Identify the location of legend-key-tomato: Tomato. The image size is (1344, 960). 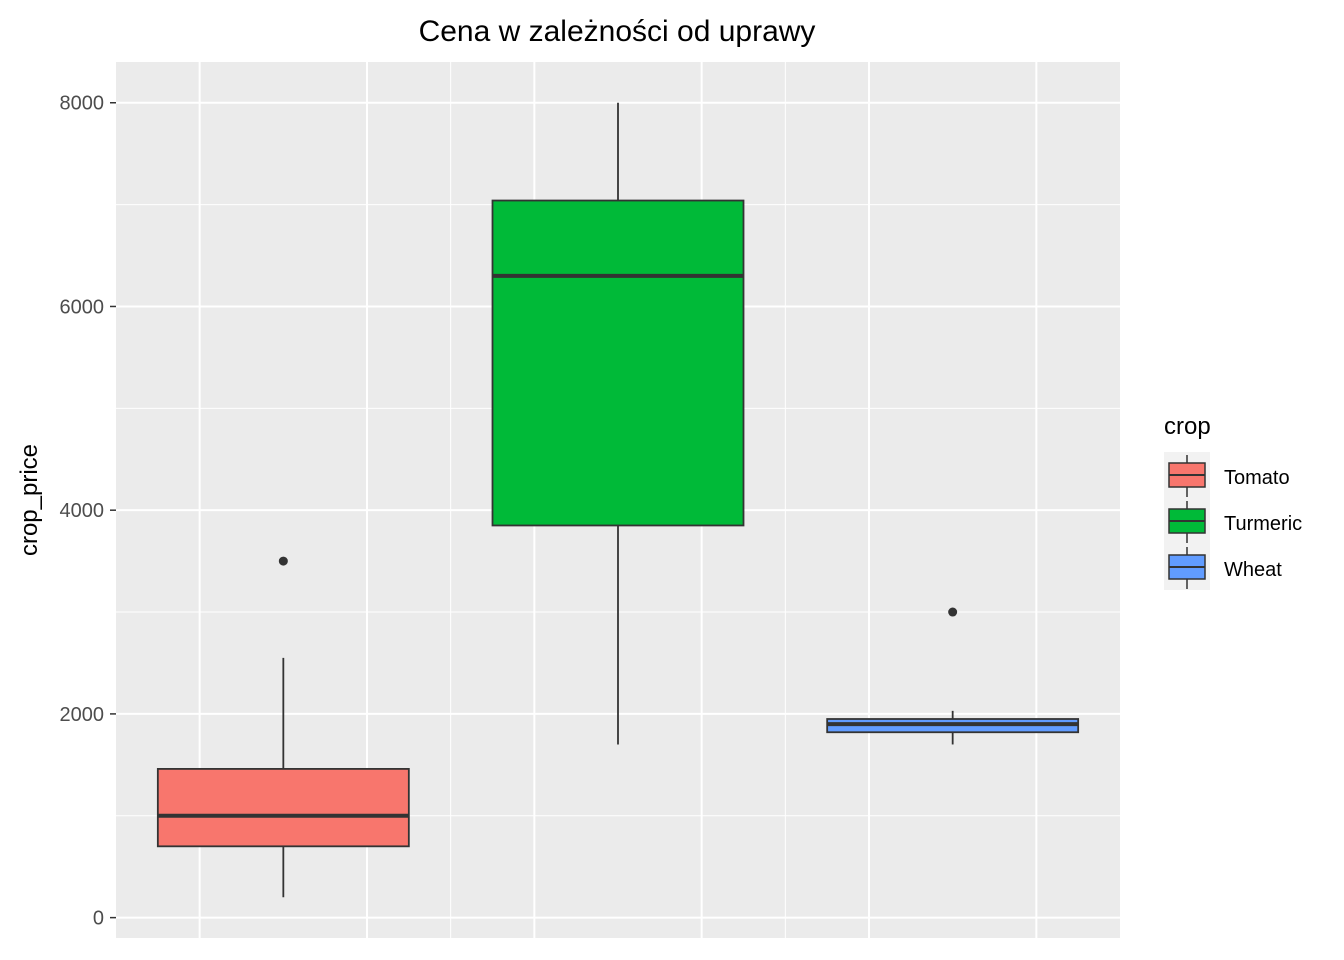
(1229, 476).